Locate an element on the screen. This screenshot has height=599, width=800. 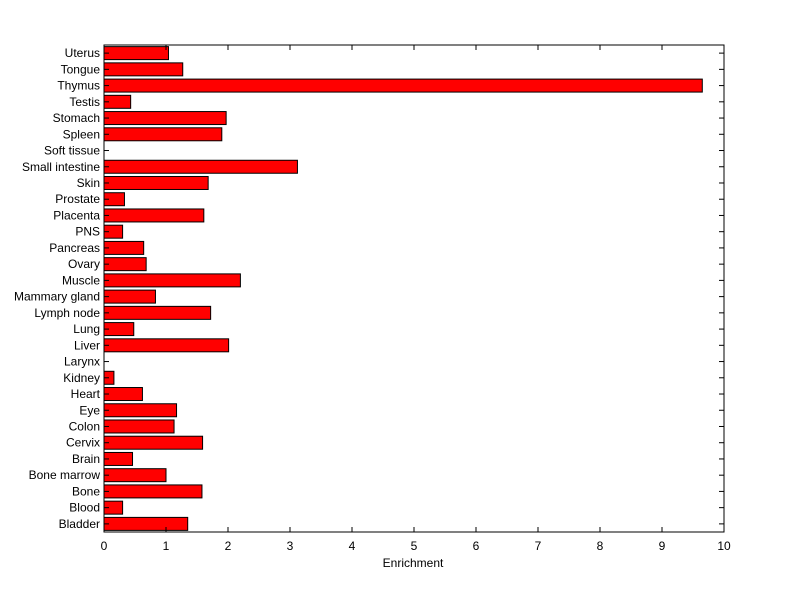
y-tick-label: Bladder is located at coordinates (79, 524).